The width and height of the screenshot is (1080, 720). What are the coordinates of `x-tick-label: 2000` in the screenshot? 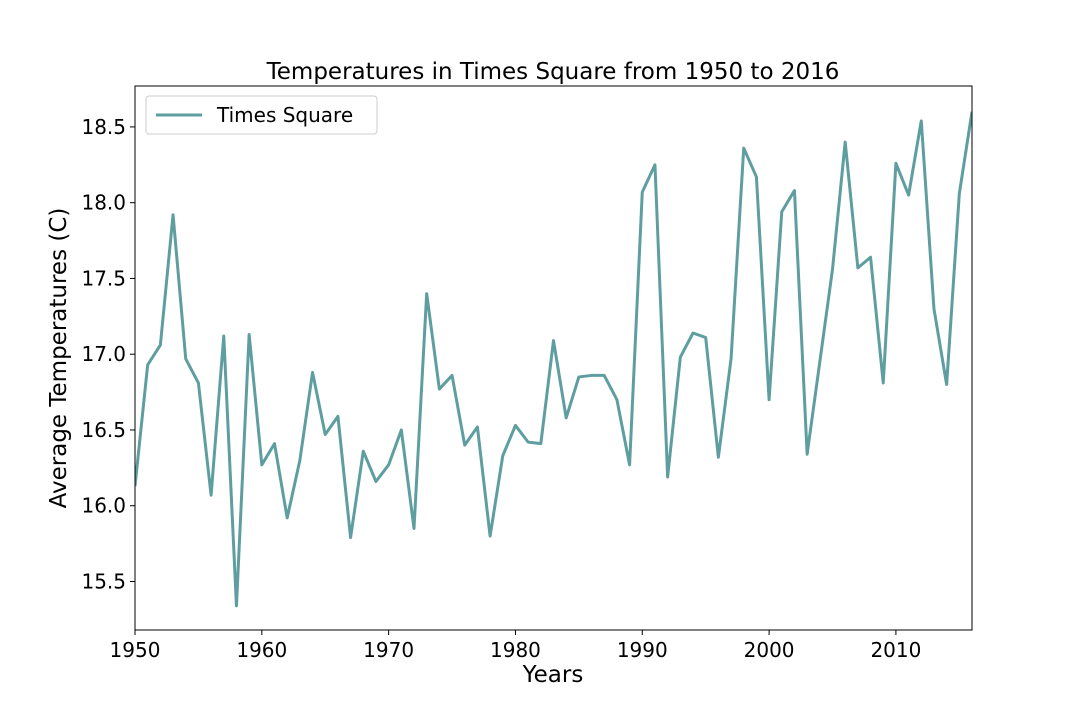 It's located at (769, 650).